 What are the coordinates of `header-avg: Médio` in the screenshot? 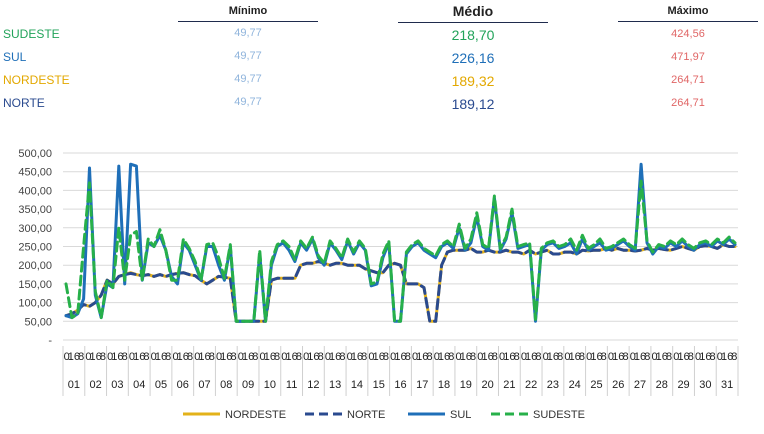 It's located at (473, 11).